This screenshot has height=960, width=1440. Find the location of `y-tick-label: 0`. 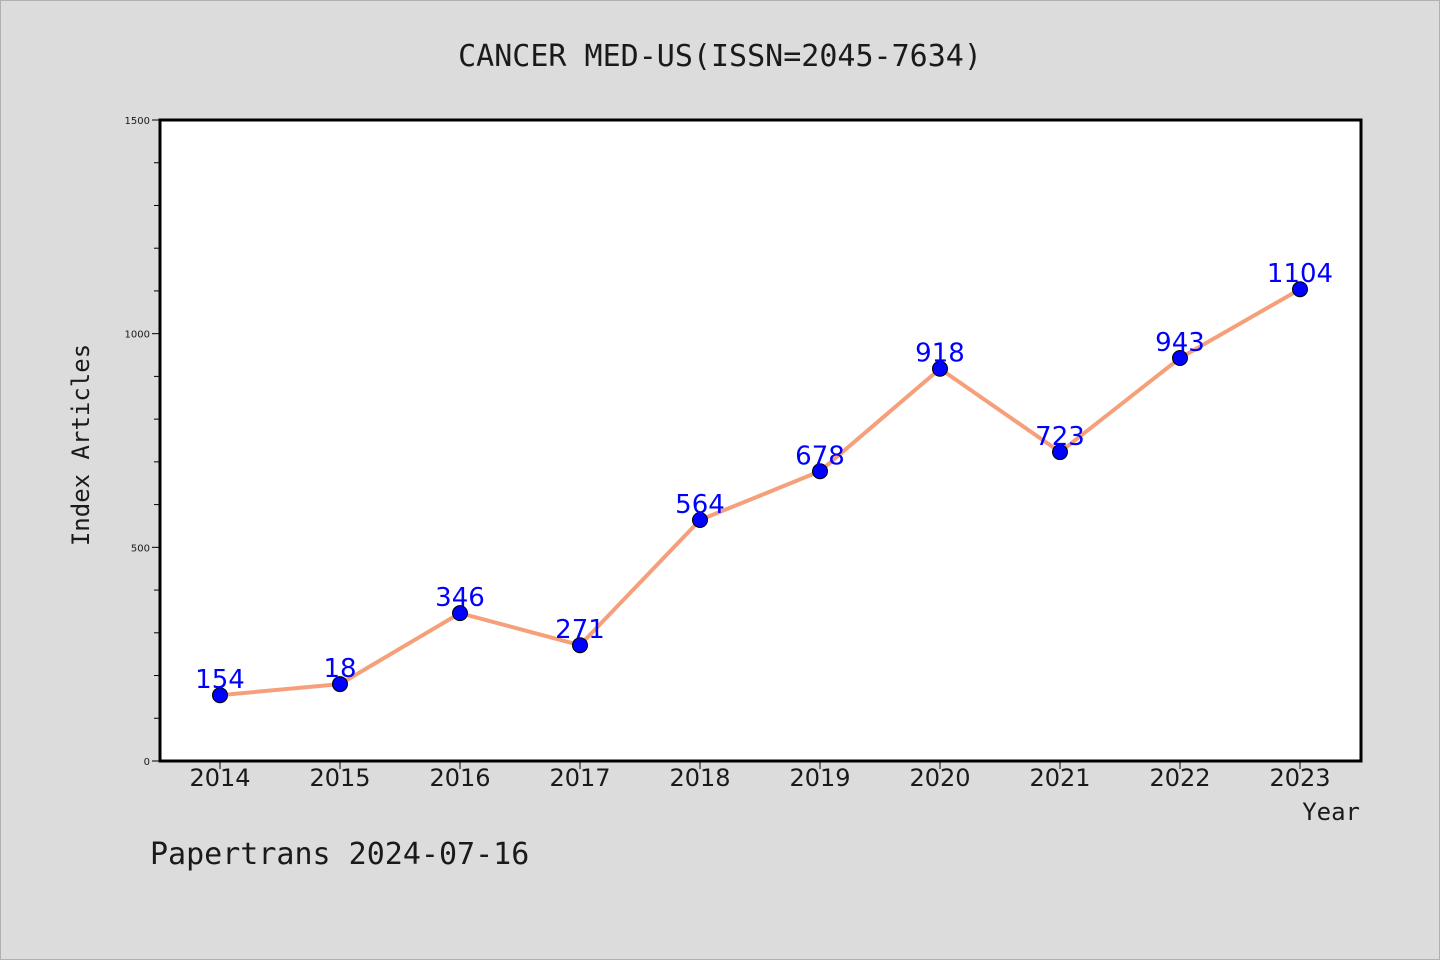

y-tick-label: 0 is located at coordinates (147, 762).